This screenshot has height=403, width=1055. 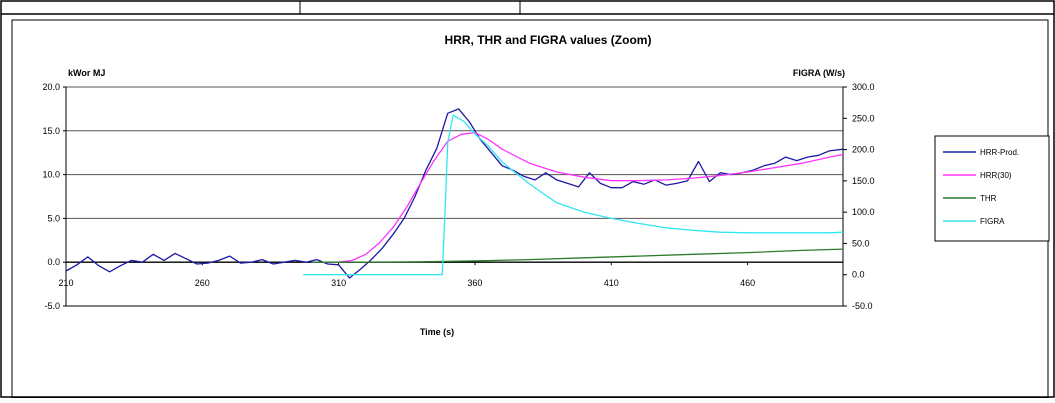 I want to click on y-right-tick-4: 100.0, so click(x=863, y=212).